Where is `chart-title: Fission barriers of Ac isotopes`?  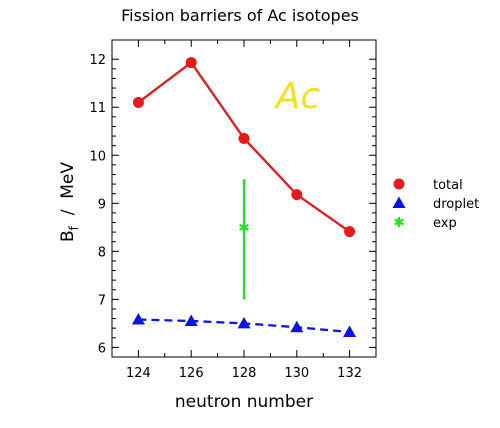 chart-title: Fission barriers of Ac isotopes is located at coordinates (240, 15).